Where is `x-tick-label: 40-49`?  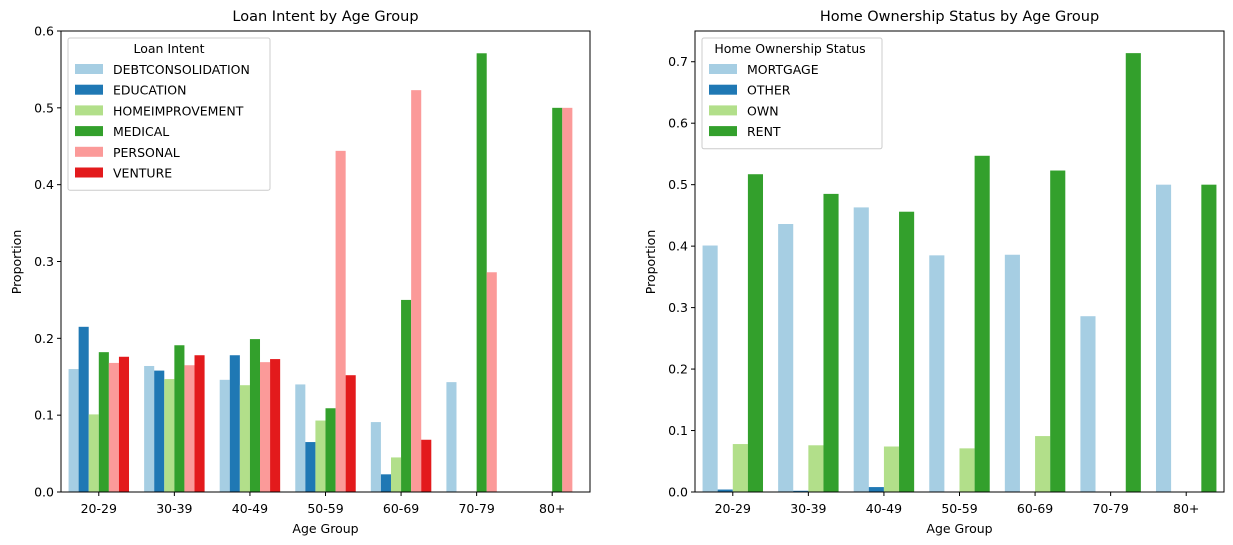 x-tick-label: 40-49 is located at coordinates (884, 508).